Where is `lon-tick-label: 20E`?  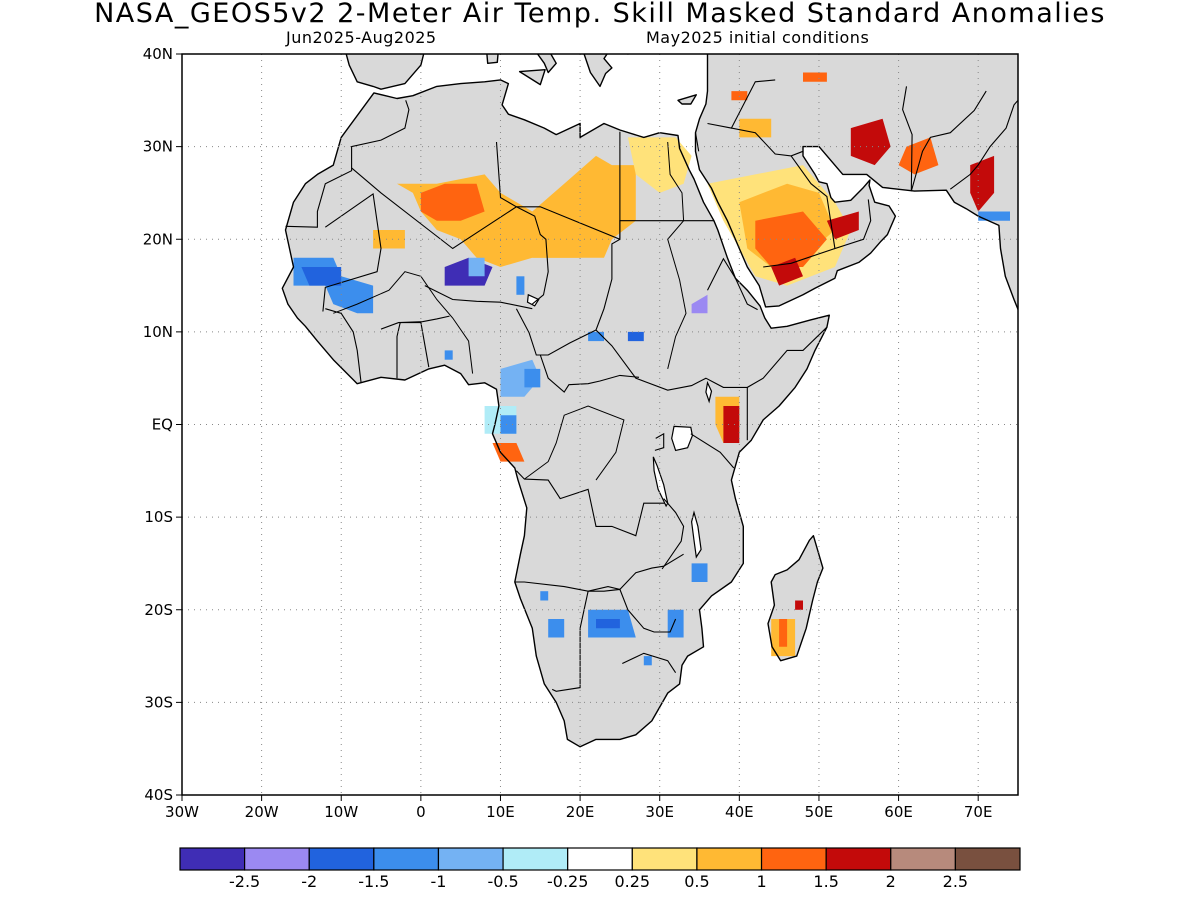
lon-tick-label: 20E is located at coordinates (580, 812).